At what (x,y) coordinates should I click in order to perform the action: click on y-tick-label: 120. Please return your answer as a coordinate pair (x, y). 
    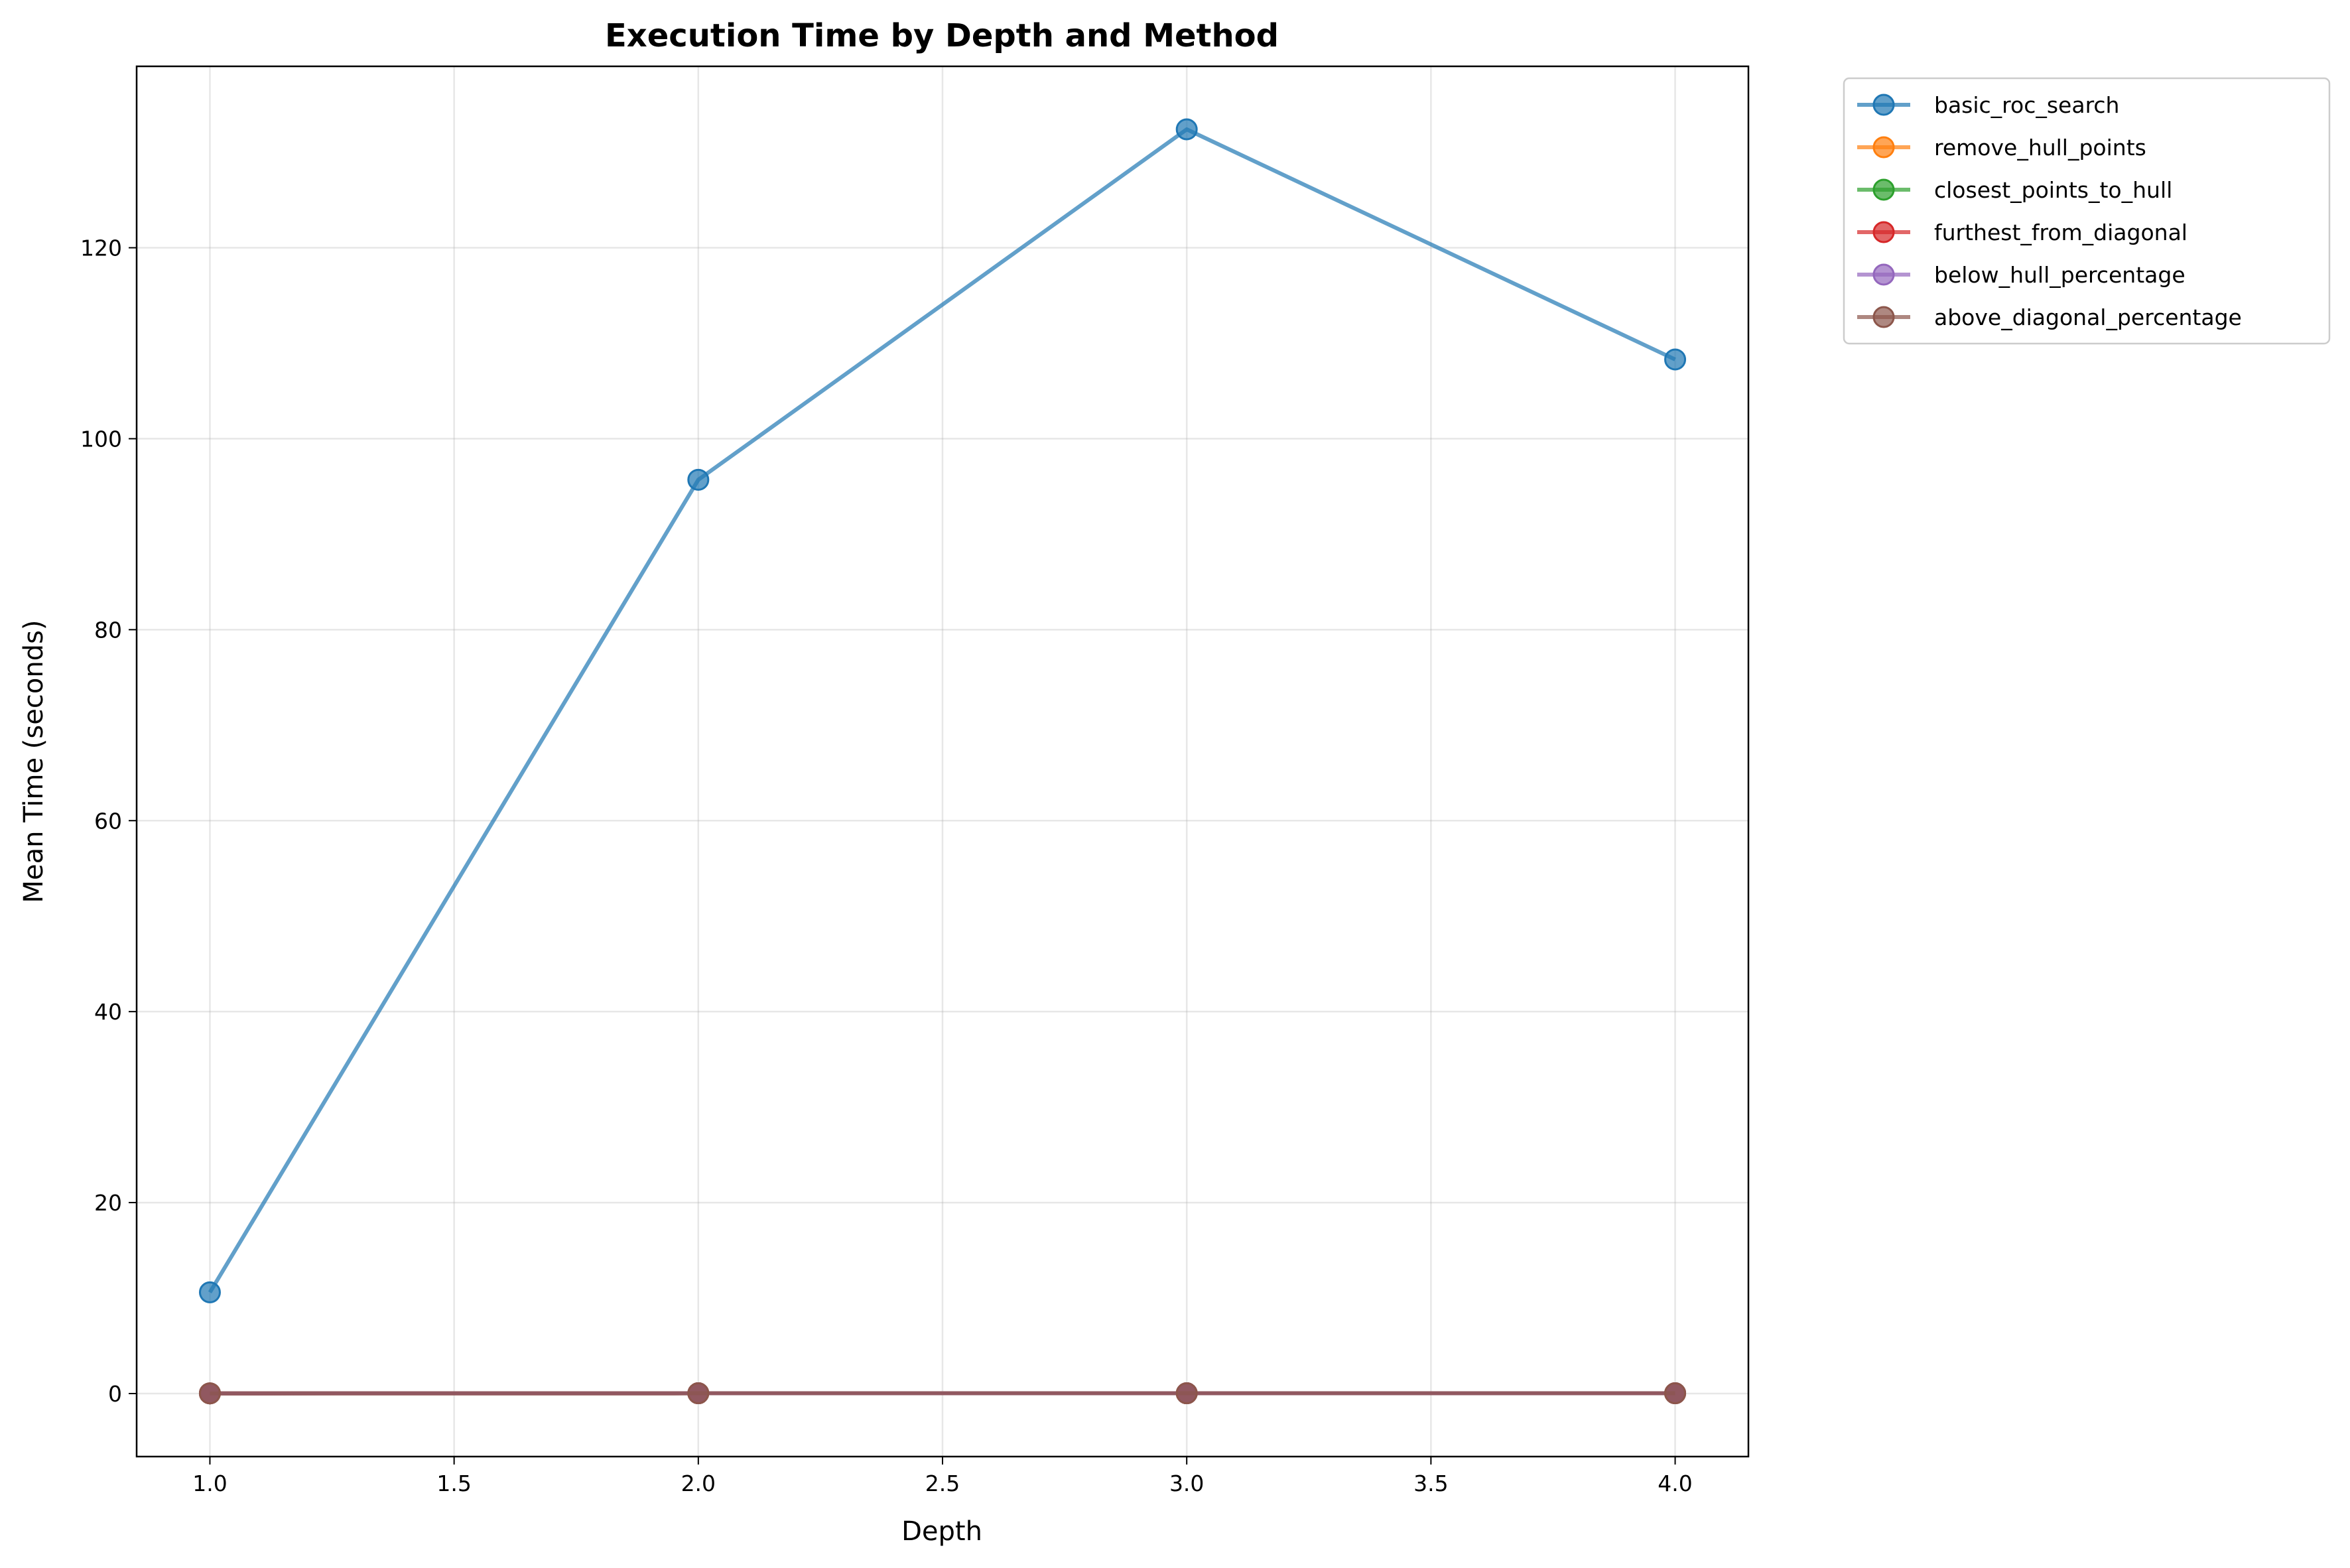
    Looking at the image, I should click on (101, 248).